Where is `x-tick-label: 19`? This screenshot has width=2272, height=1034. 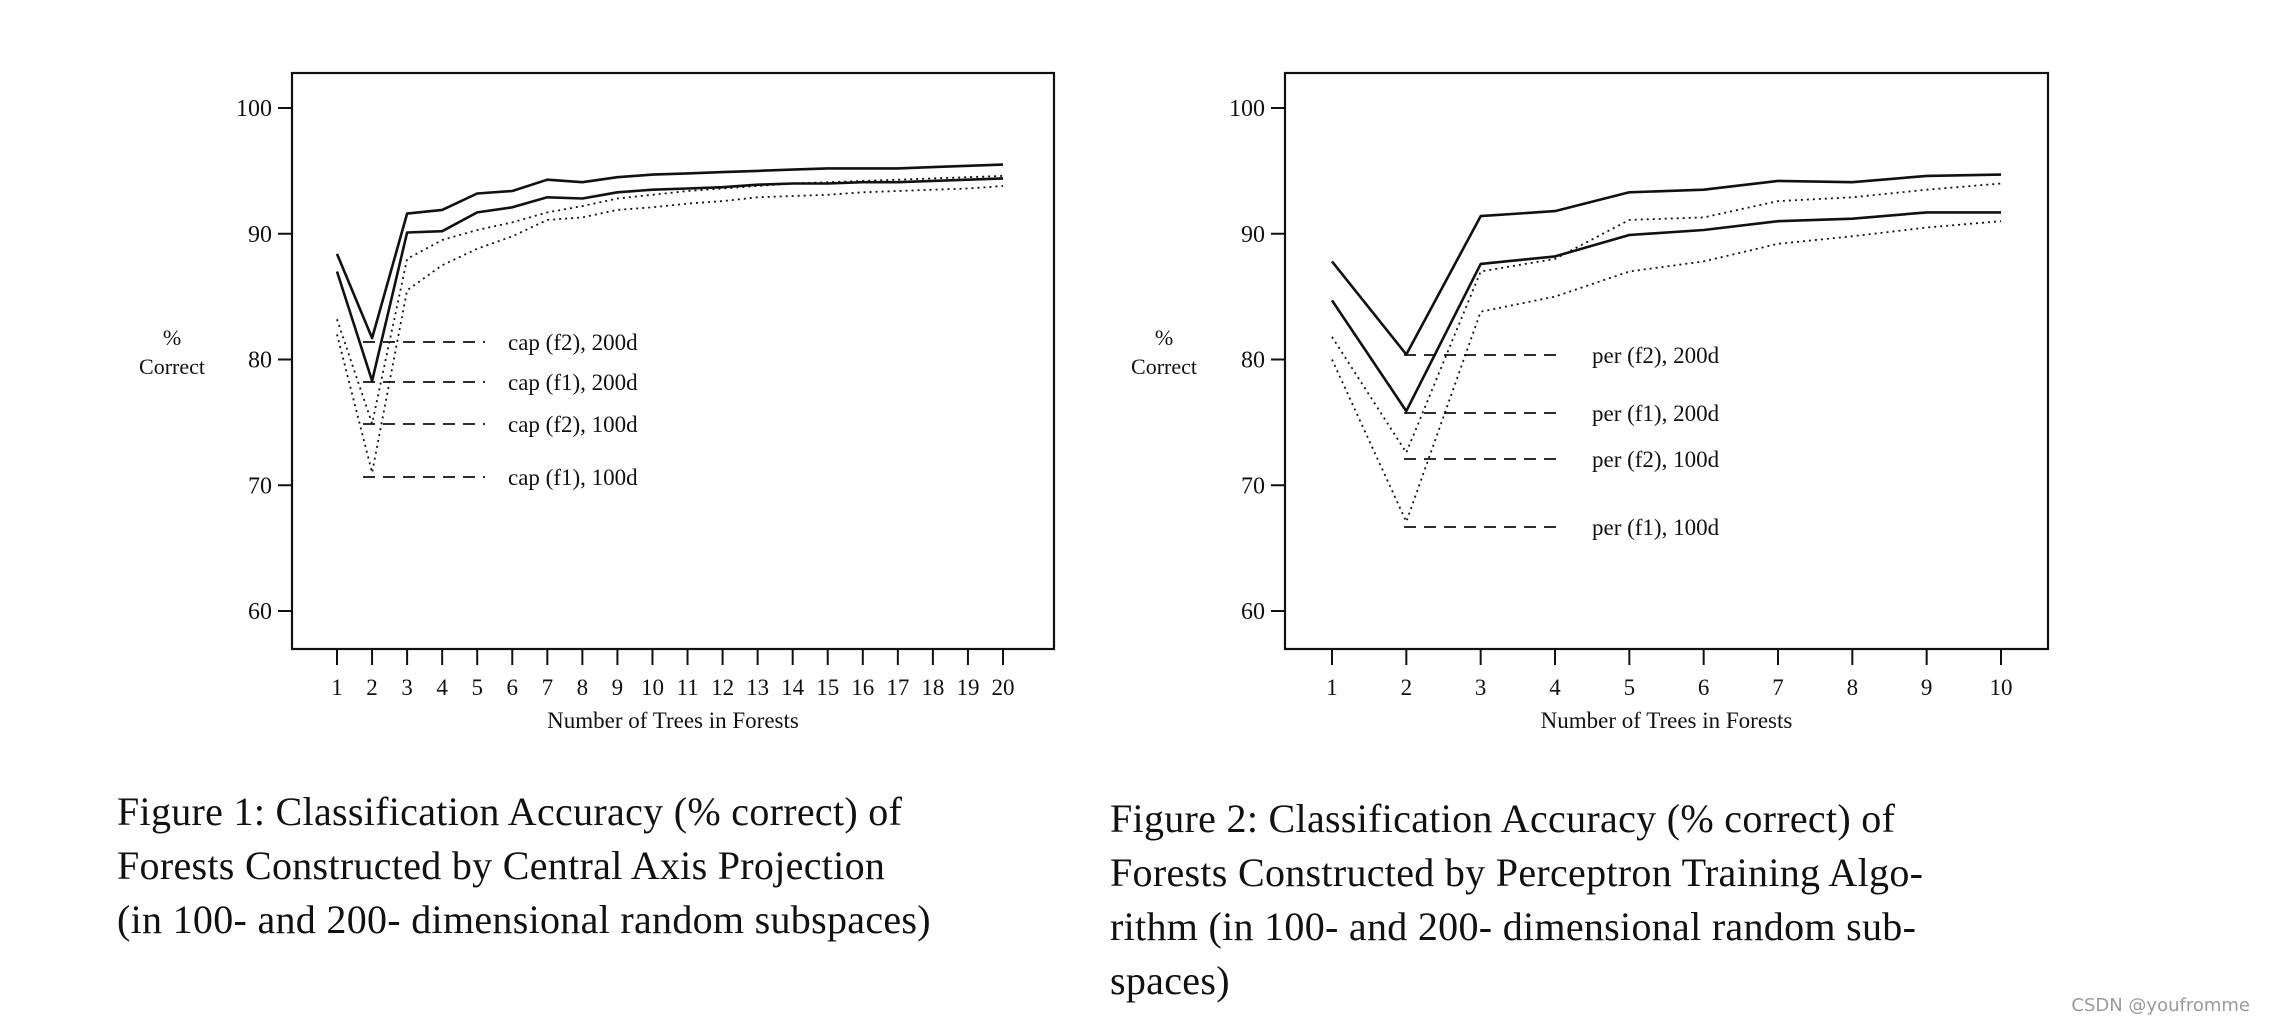 x-tick-label: 19 is located at coordinates (967, 687).